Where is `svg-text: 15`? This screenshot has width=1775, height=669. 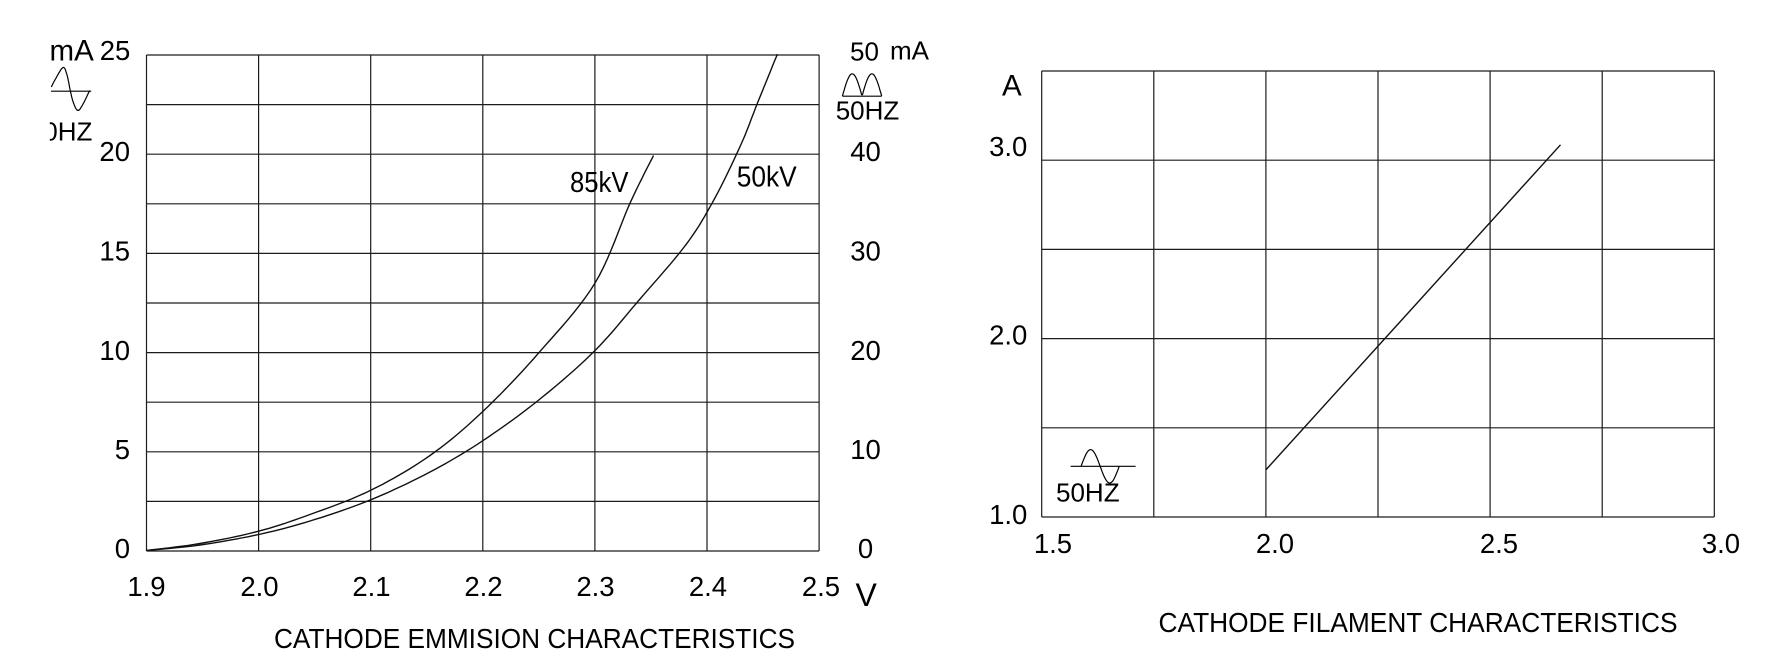 svg-text: 15 is located at coordinates (114, 251).